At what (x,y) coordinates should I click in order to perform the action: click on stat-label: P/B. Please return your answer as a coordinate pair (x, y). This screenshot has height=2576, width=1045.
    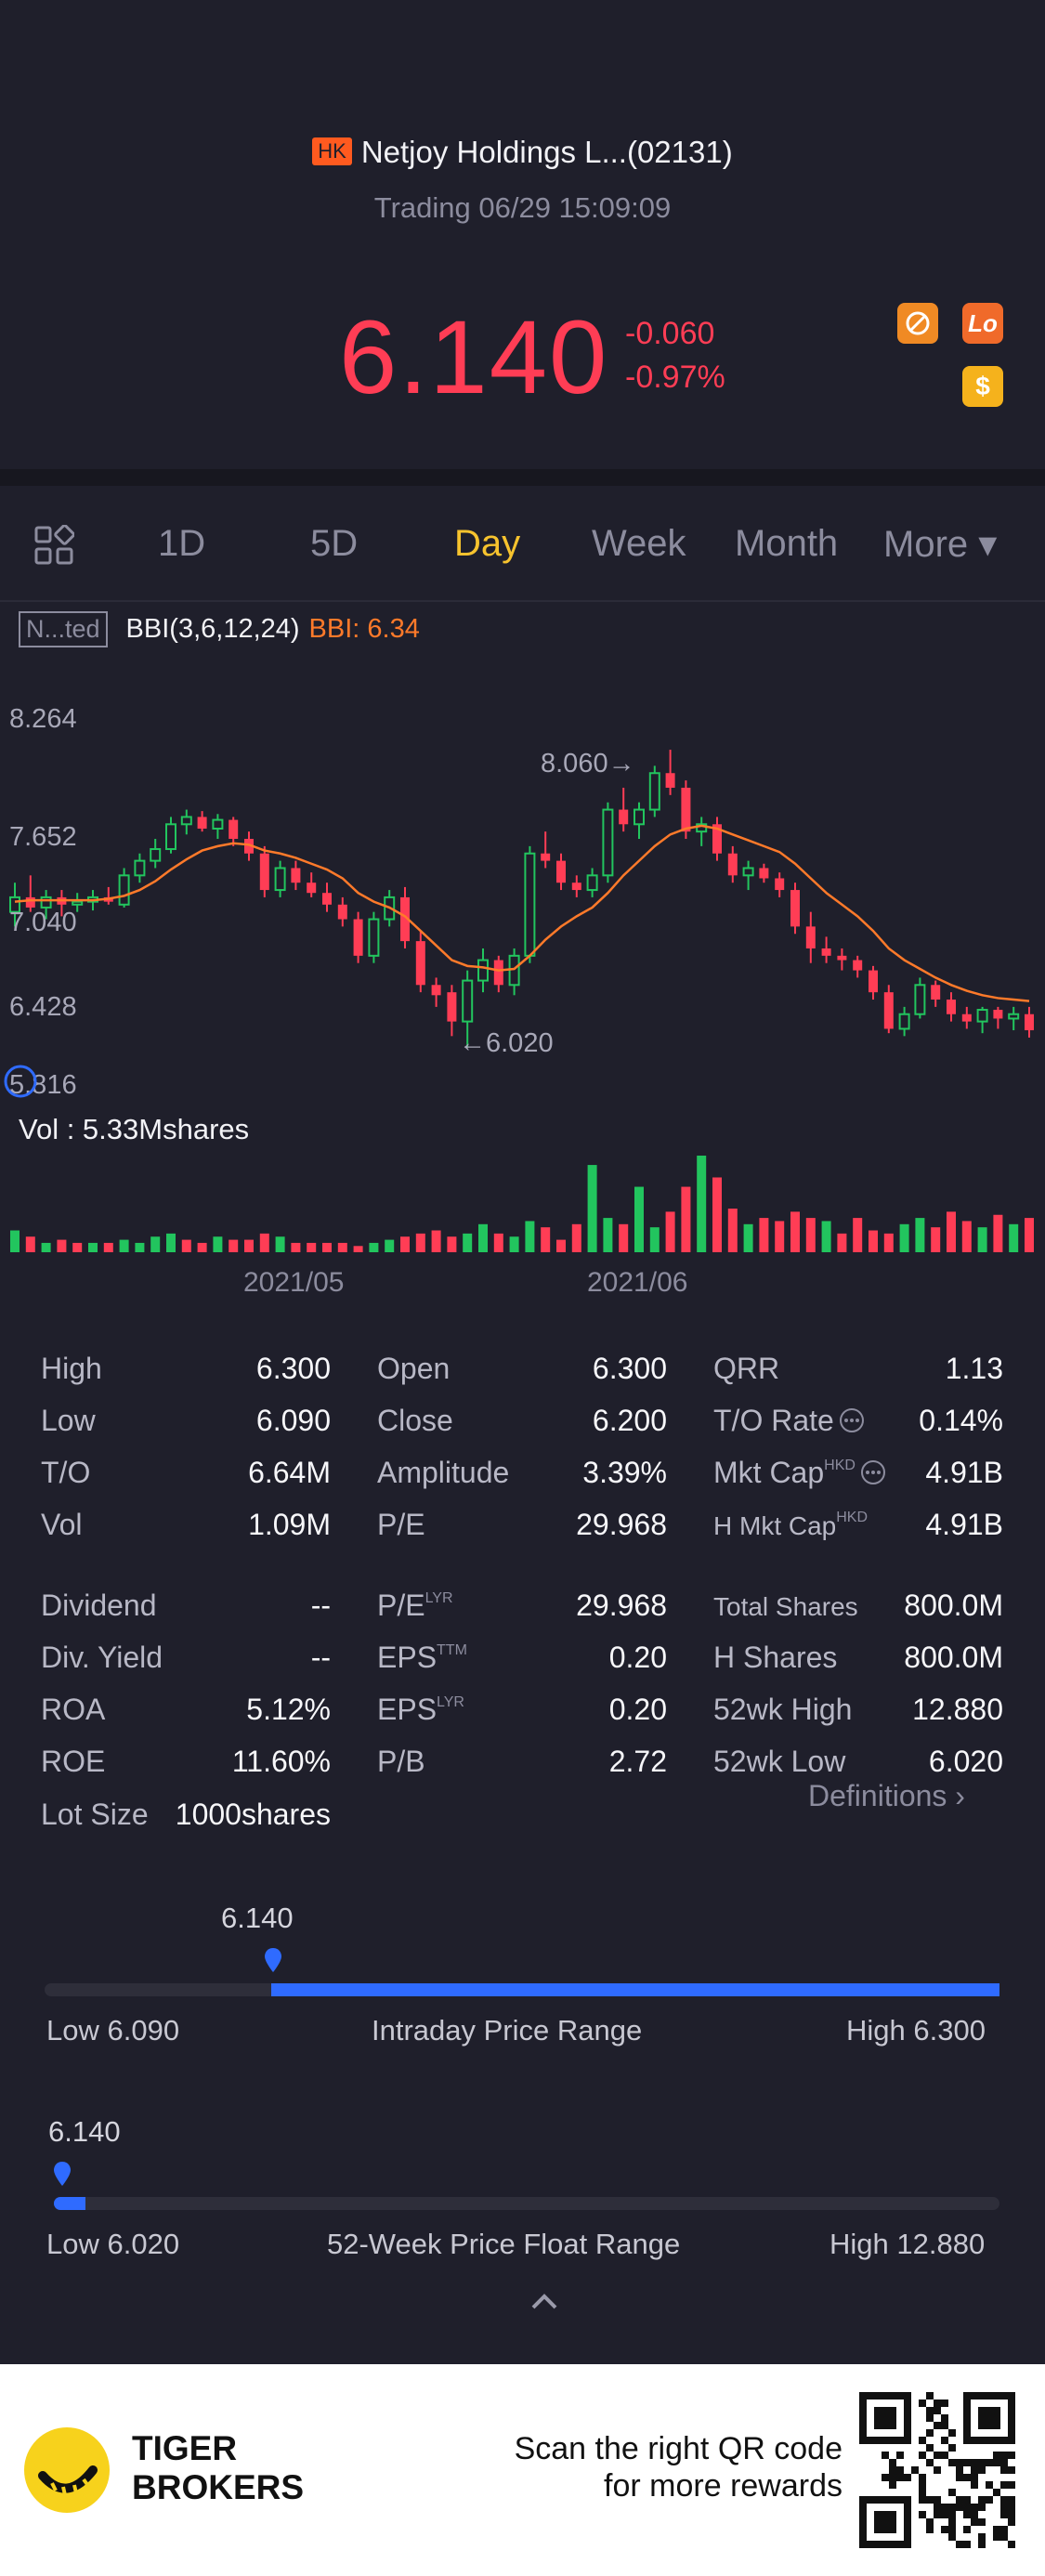
    Looking at the image, I should click on (401, 1761).